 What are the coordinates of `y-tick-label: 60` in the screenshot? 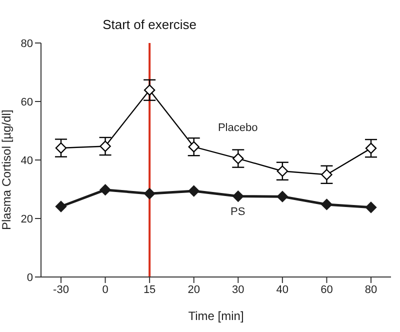 It's located at (26, 102).